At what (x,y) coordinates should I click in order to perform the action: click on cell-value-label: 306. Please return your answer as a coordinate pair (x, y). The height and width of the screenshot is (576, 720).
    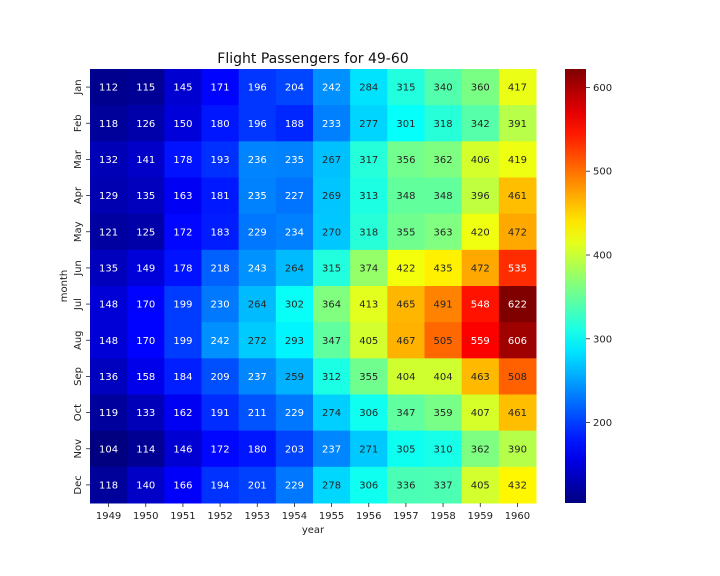
    Looking at the image, I should click on (368, 485).